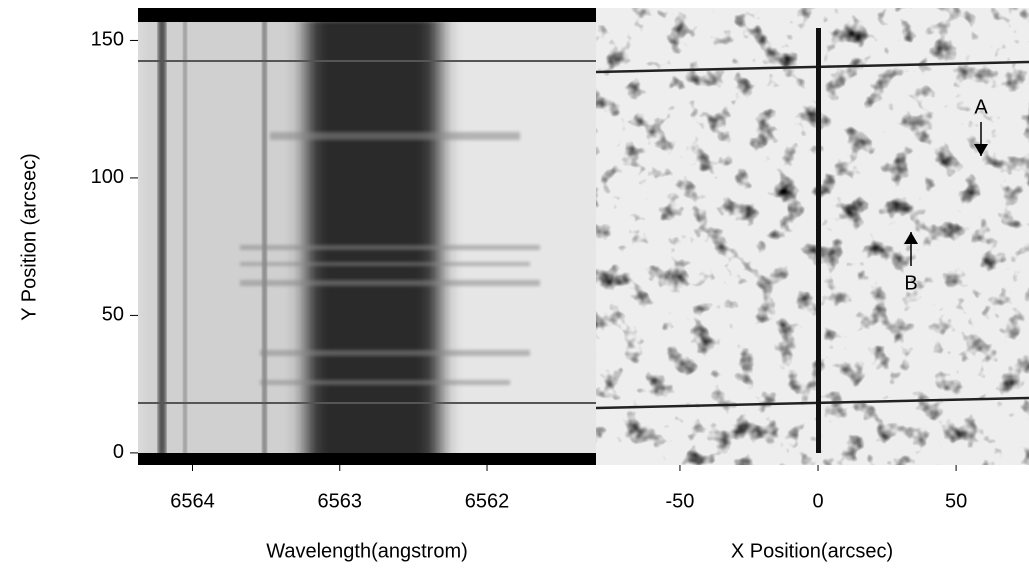  Describe the element at coordinates (107, 40) in the screenshot. I see `y-tick-label: 150` at that location.